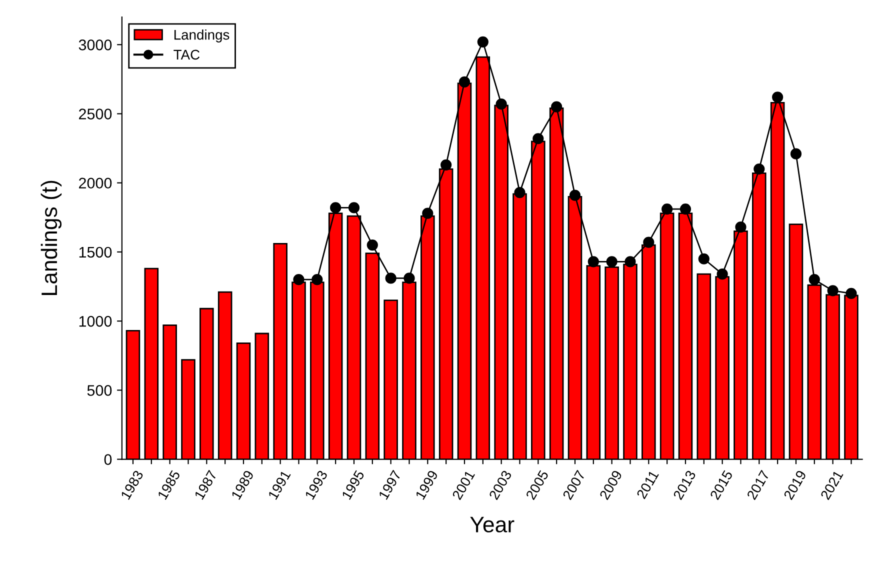 The height and width of the screenshot is (567, 871). I want to click on y-tick-label: 2000, so click(95, 183).